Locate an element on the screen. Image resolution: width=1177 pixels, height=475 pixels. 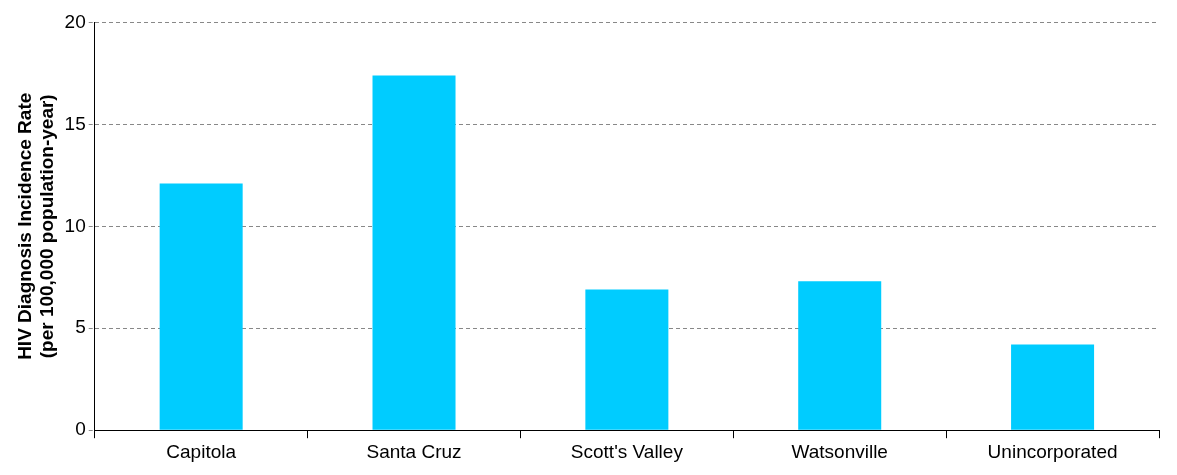
y-tick-label: 5 is located at coordinates (80, 327).